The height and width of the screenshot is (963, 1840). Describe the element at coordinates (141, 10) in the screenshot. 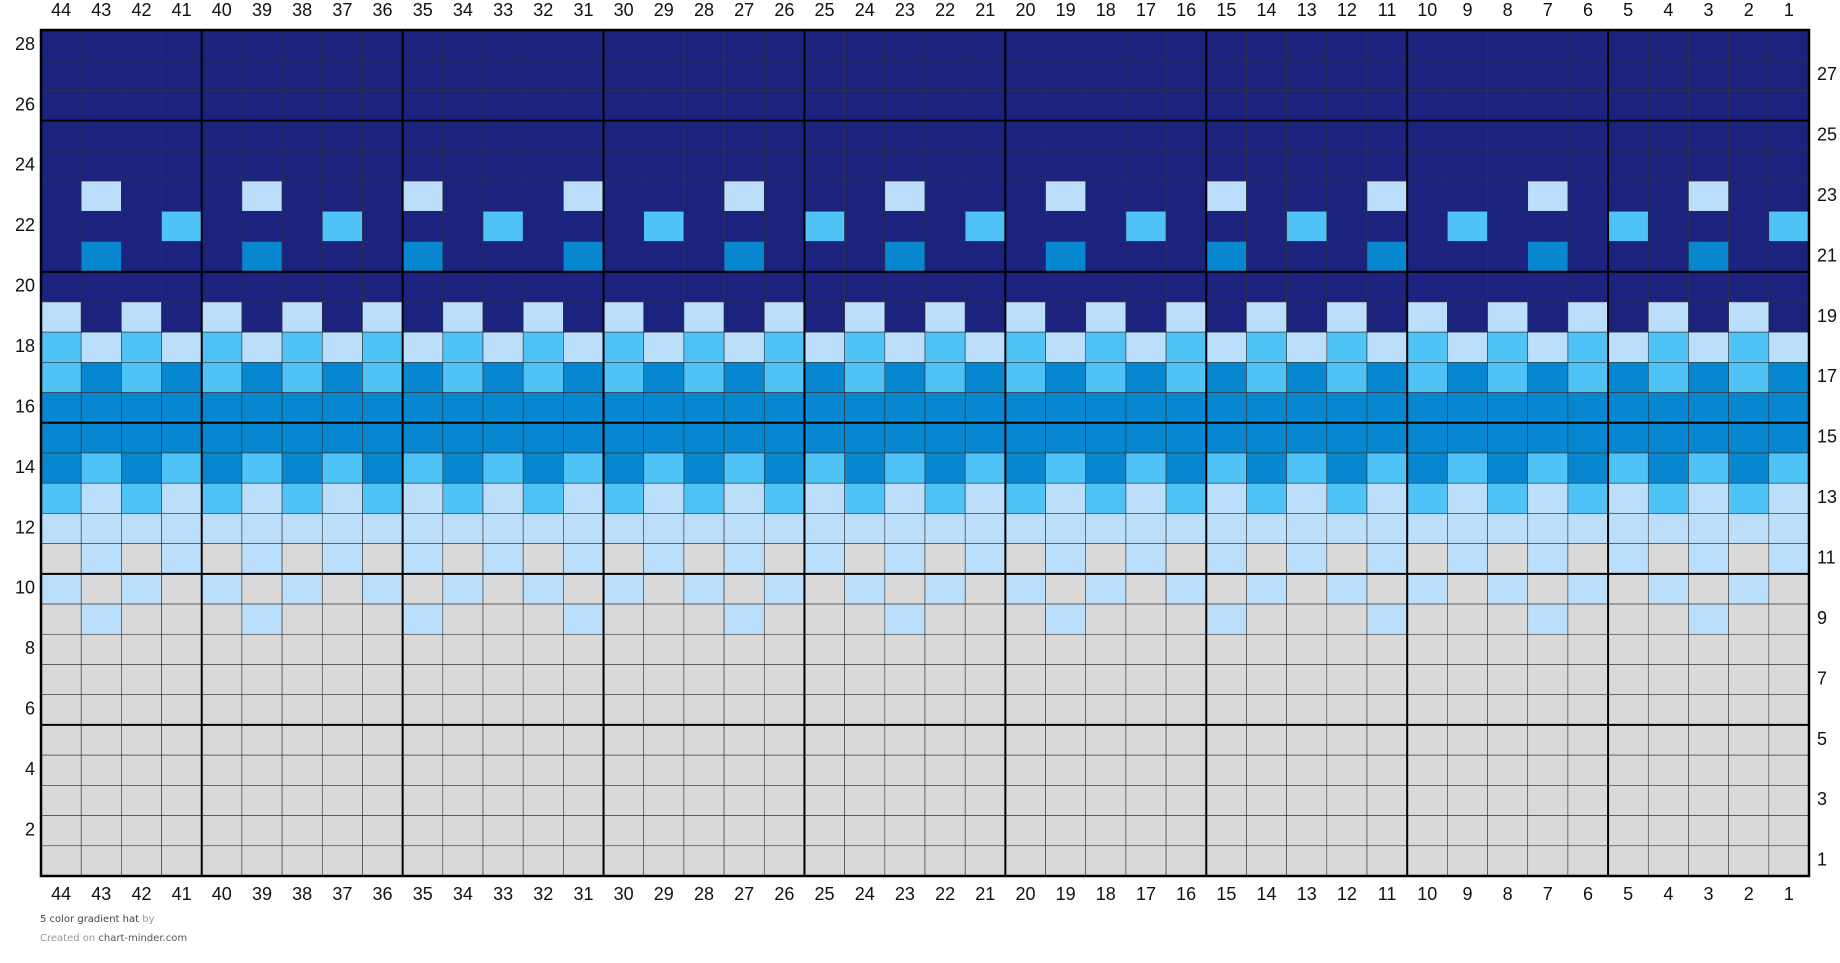

I see `column-label: 42` at that location.